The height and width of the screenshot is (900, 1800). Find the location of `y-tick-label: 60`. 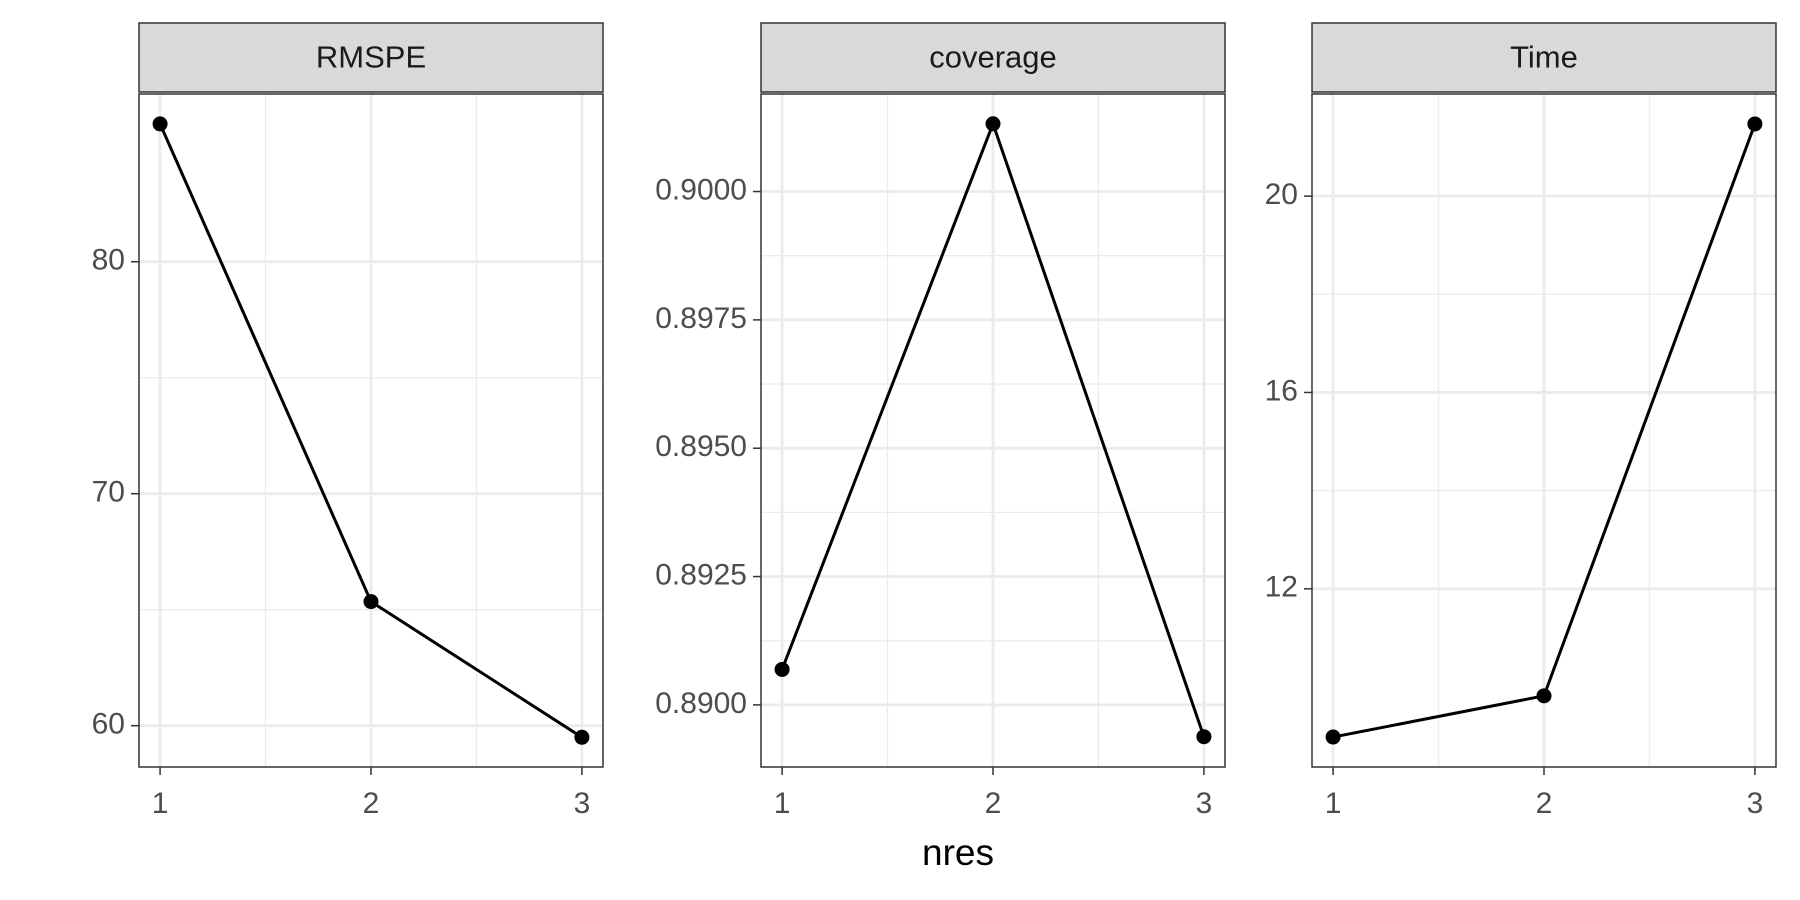

y-tick-label: 60 is located at coordinates (108, 724).